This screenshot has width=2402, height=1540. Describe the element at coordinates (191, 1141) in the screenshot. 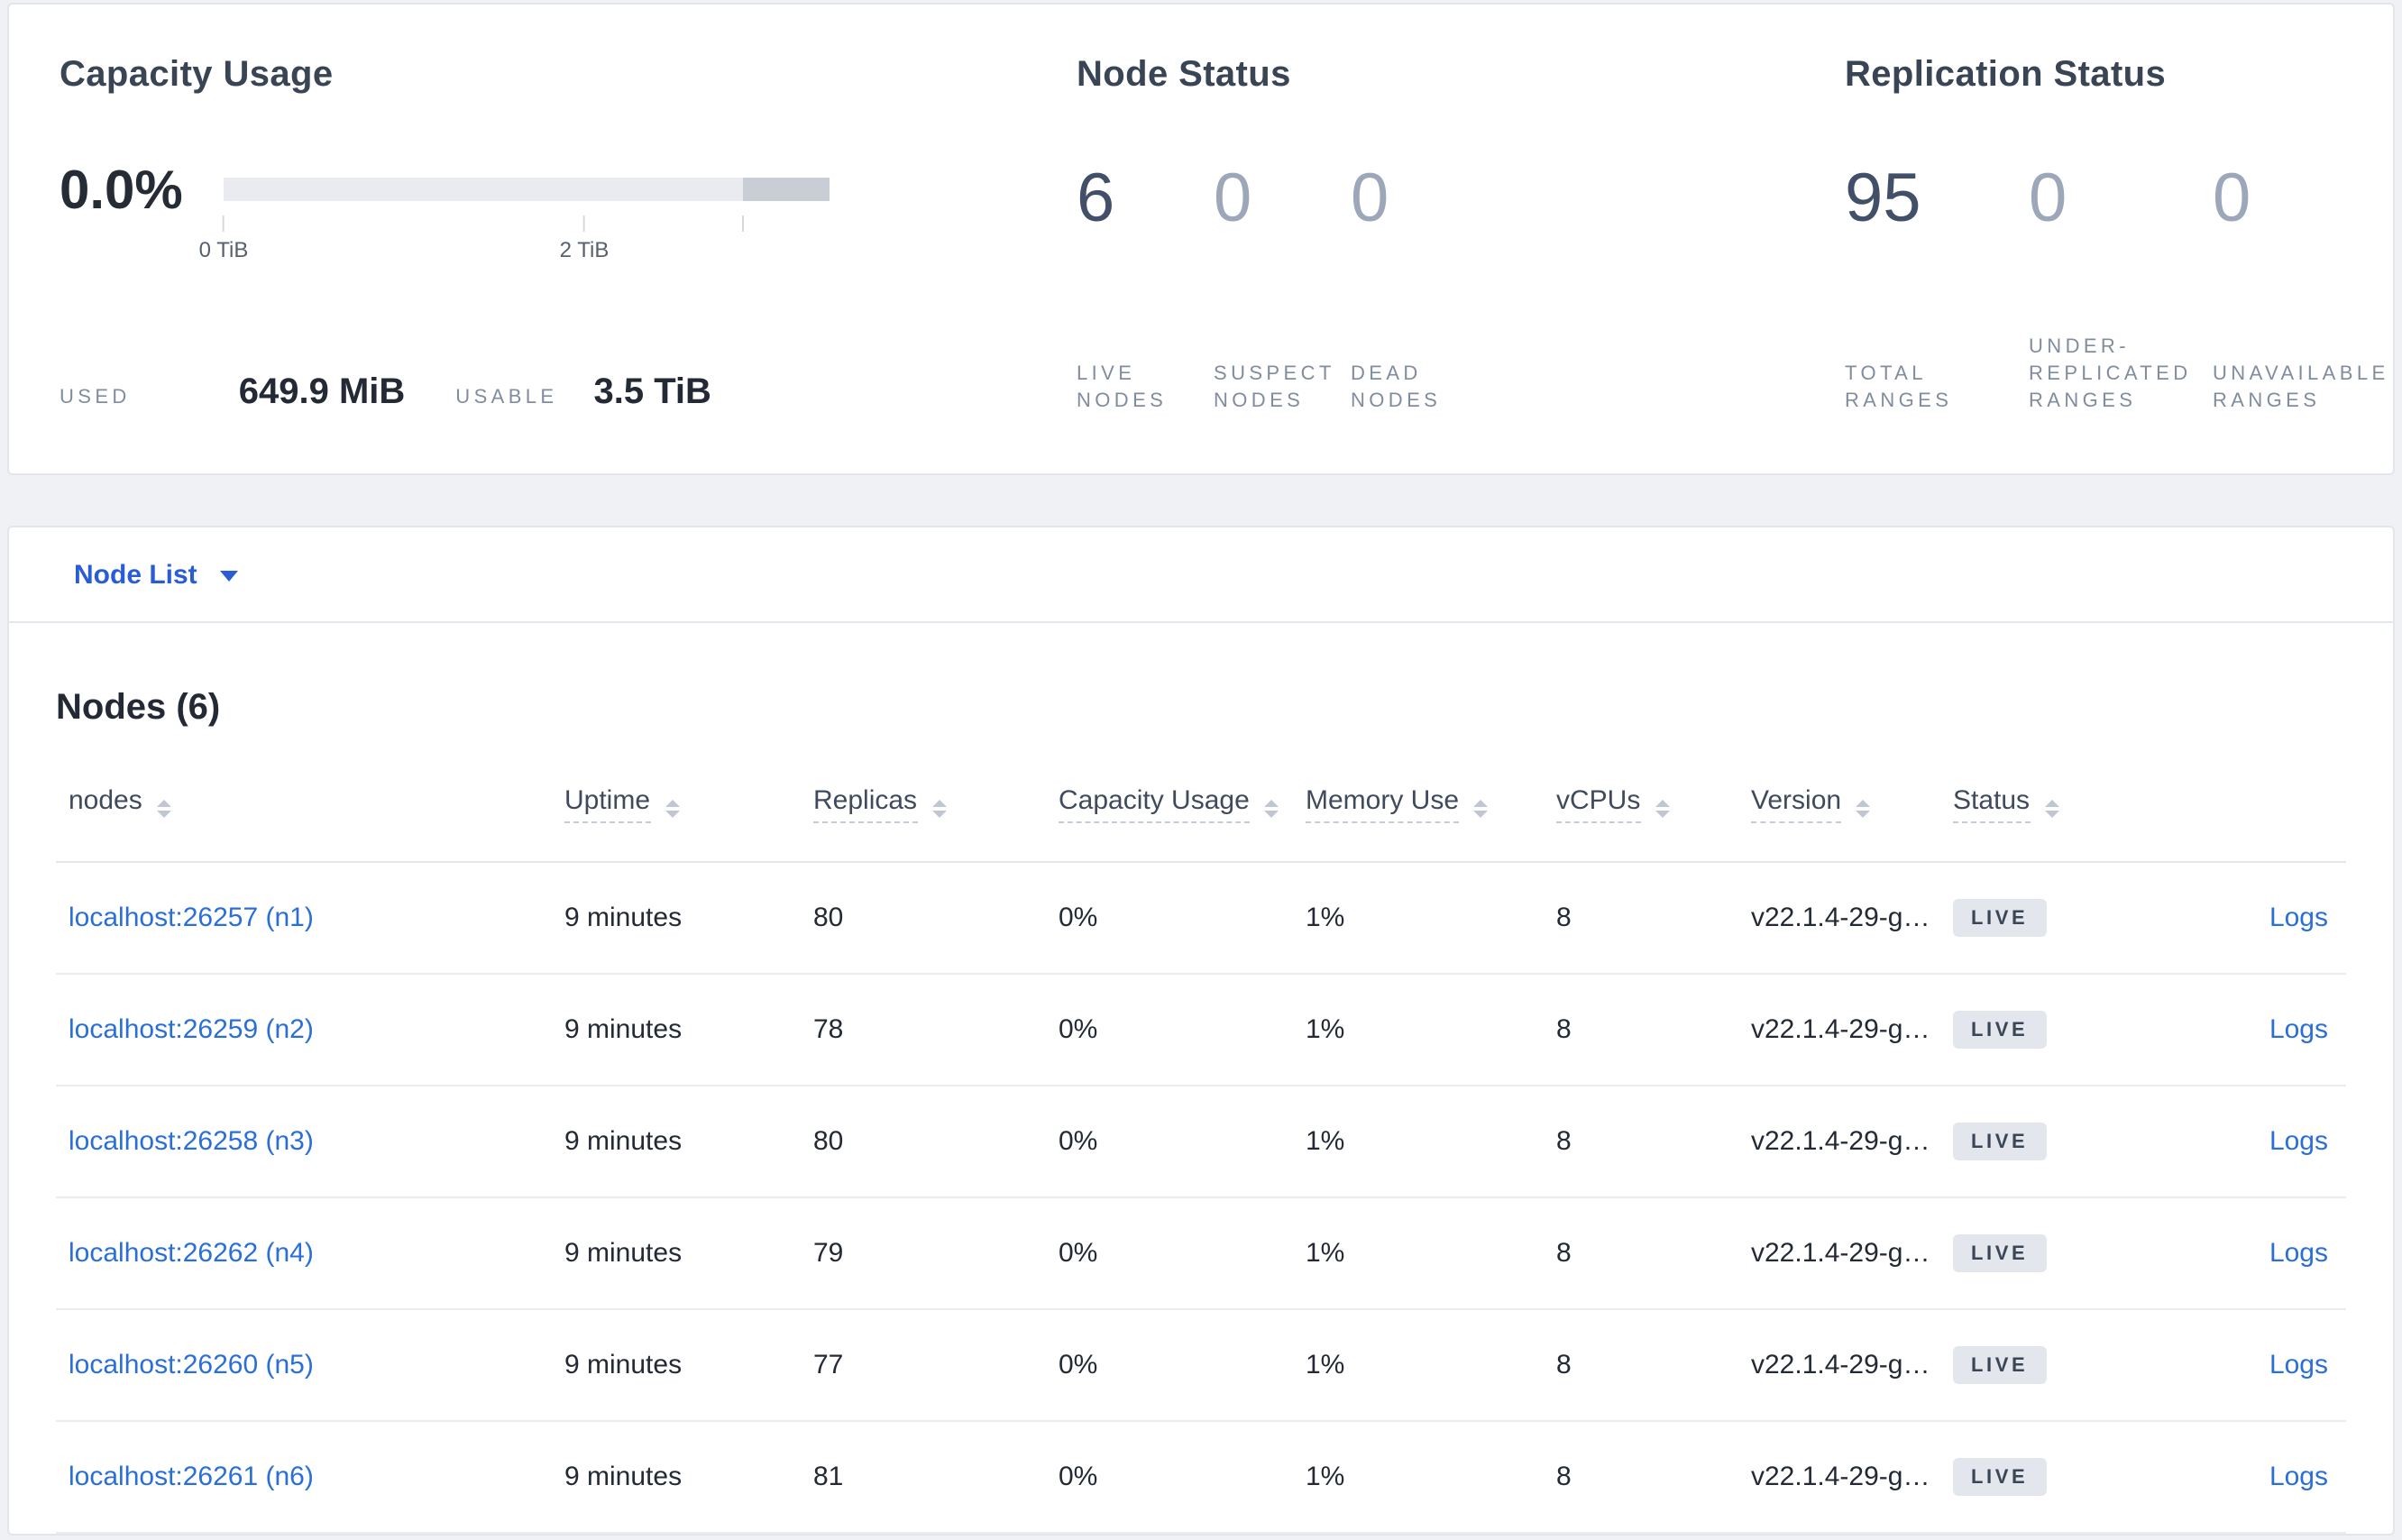

I see `node-link: localhost:26258 (n3)` at that location.